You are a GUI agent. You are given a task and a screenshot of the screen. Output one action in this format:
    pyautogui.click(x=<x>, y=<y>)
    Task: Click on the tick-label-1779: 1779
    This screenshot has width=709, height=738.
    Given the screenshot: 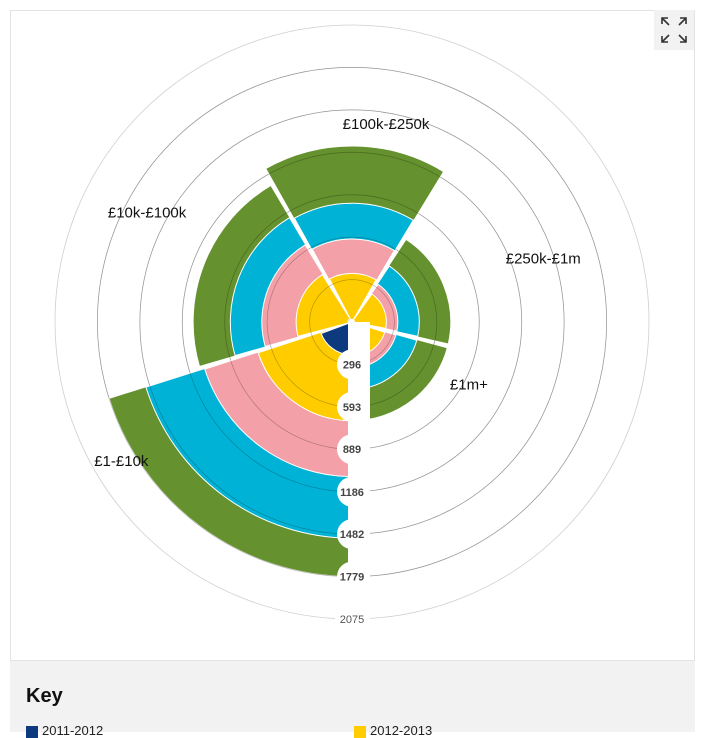 What is the action you would take?
    pyautogui.click(x=352, y=578)
    